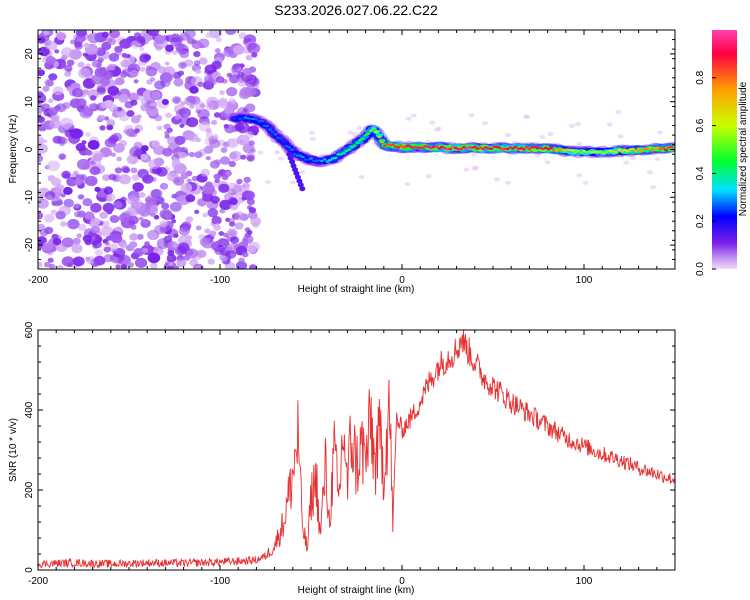 The height and width of the screenshot is (600, 750). Describe the element at coordinates (29, 570) in the screenshot. I see `y-tick-label: 0` at that location.